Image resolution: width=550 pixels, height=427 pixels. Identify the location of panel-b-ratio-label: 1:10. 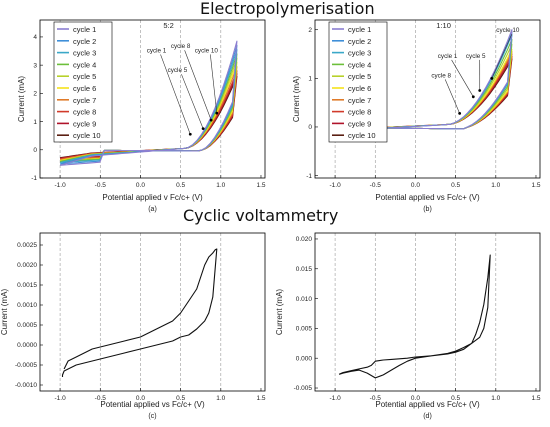
(443, 25).